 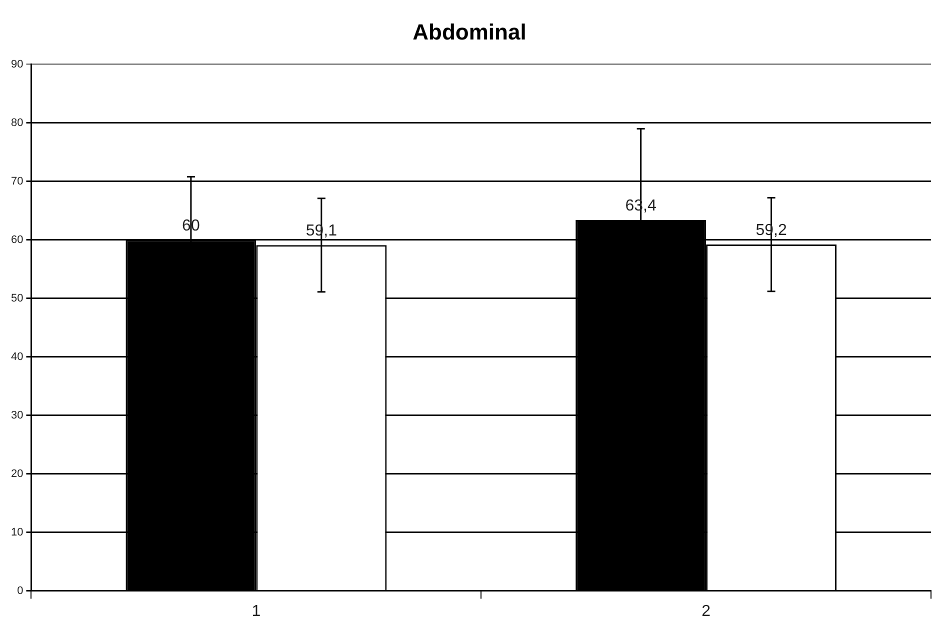 What do you see at coordinates (469, 31) in the screenshot?
I see `chart-title: Abdominal` at bounding box center [469, 31].